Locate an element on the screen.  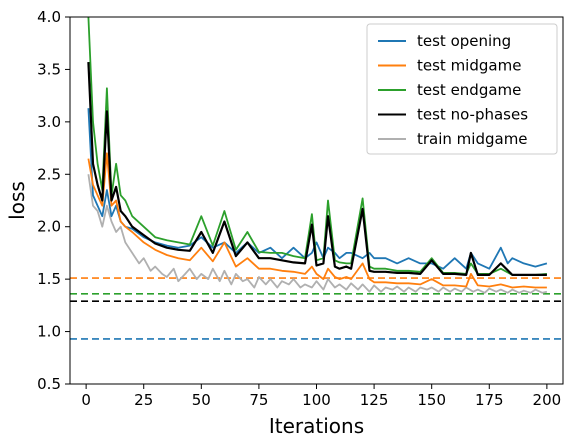
y-tick-label: 2.5 is located at coordinates (49, 174).